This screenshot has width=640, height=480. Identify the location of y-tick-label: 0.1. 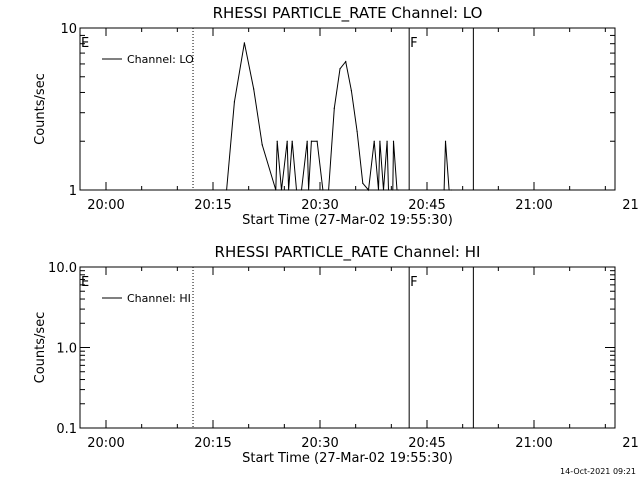
(66, 429).